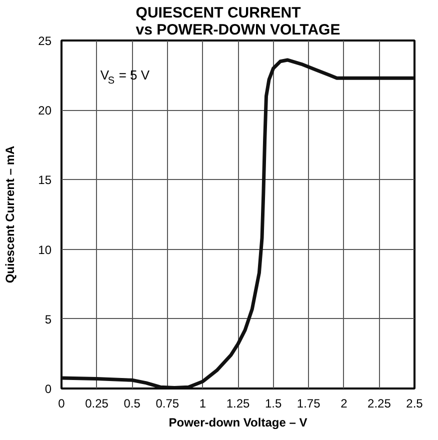 Image resolution: width=438 pixels, height=440 pixels. What do you see at coordinates (45, 249) in the screenshot?
I see `y-tick-label: 10` at bounding box center [45, 249].